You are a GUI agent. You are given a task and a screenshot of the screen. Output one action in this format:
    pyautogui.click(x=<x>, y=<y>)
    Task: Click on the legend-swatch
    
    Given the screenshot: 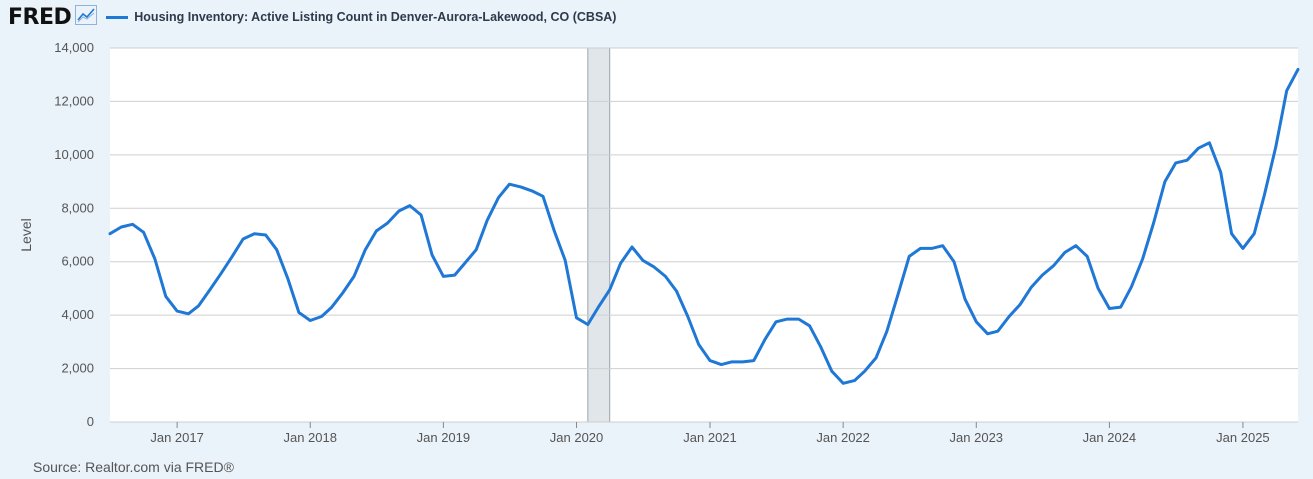 What is the action you would take?
    pyautogui.click(x=117, y=17)
    